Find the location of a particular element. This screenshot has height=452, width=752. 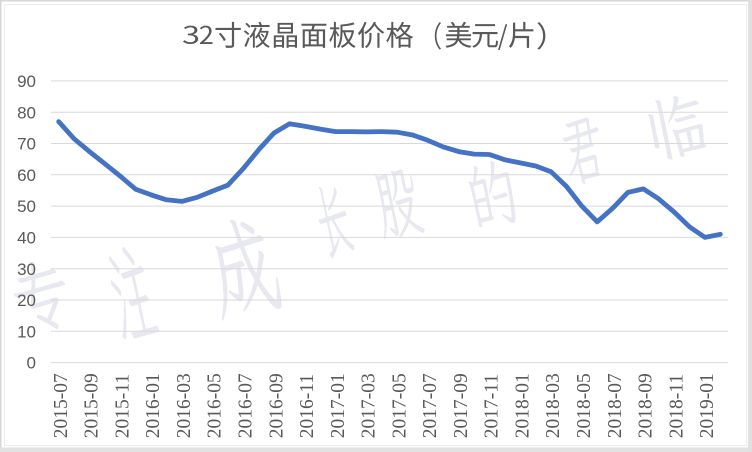

svg-text: 90 is located at coordinates (26, 81).